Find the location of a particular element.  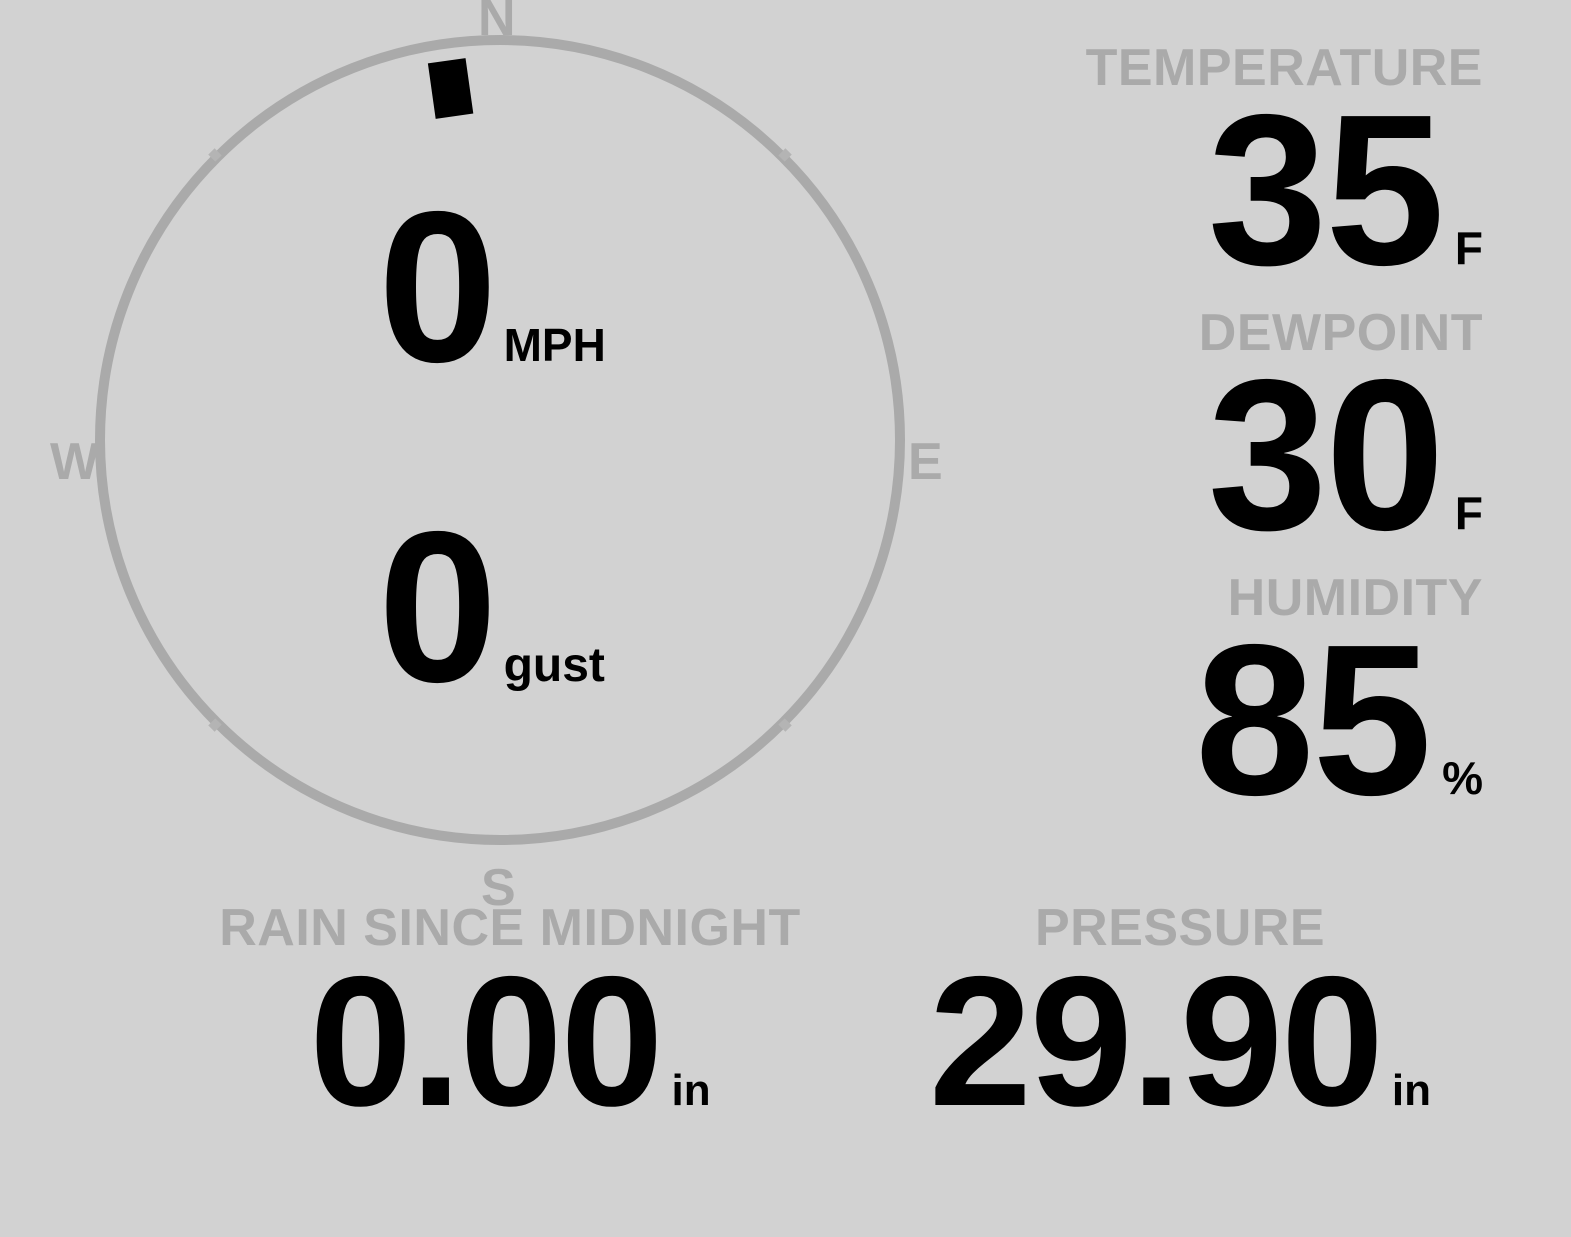

wind-speed-readout: 0 MPH is located at coordinates (492, 286).